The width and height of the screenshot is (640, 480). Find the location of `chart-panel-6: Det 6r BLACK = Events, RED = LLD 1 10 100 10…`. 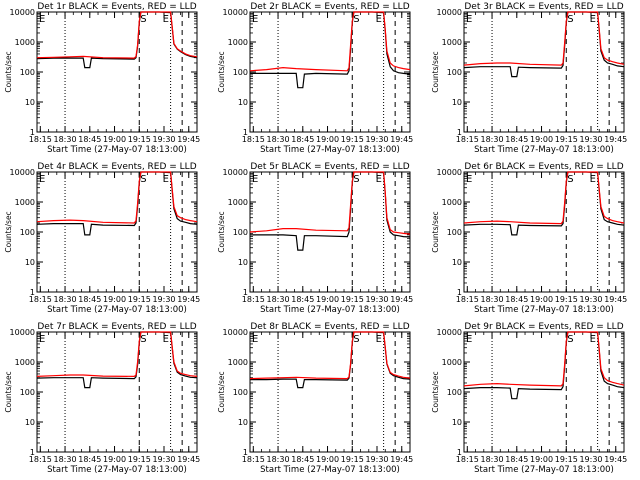

chart-panel-6: Det 6r BLACK = Events, RED = LLD 1 10 100 10… is located at coordinates (529, 238).